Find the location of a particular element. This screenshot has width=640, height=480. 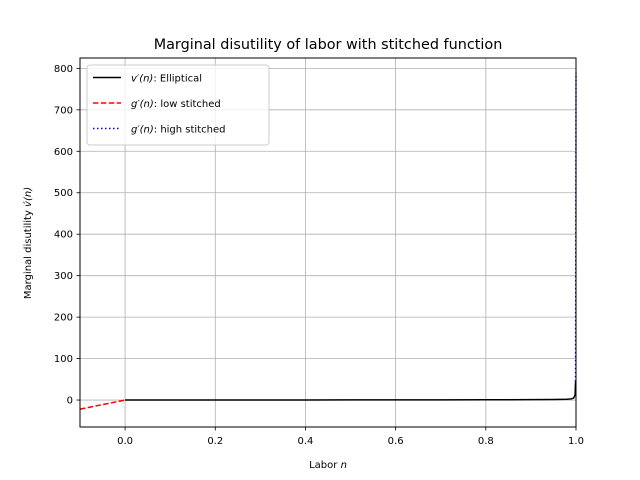

legend-label-2: g′(n): high stitched is located at coordinates (178, 130).